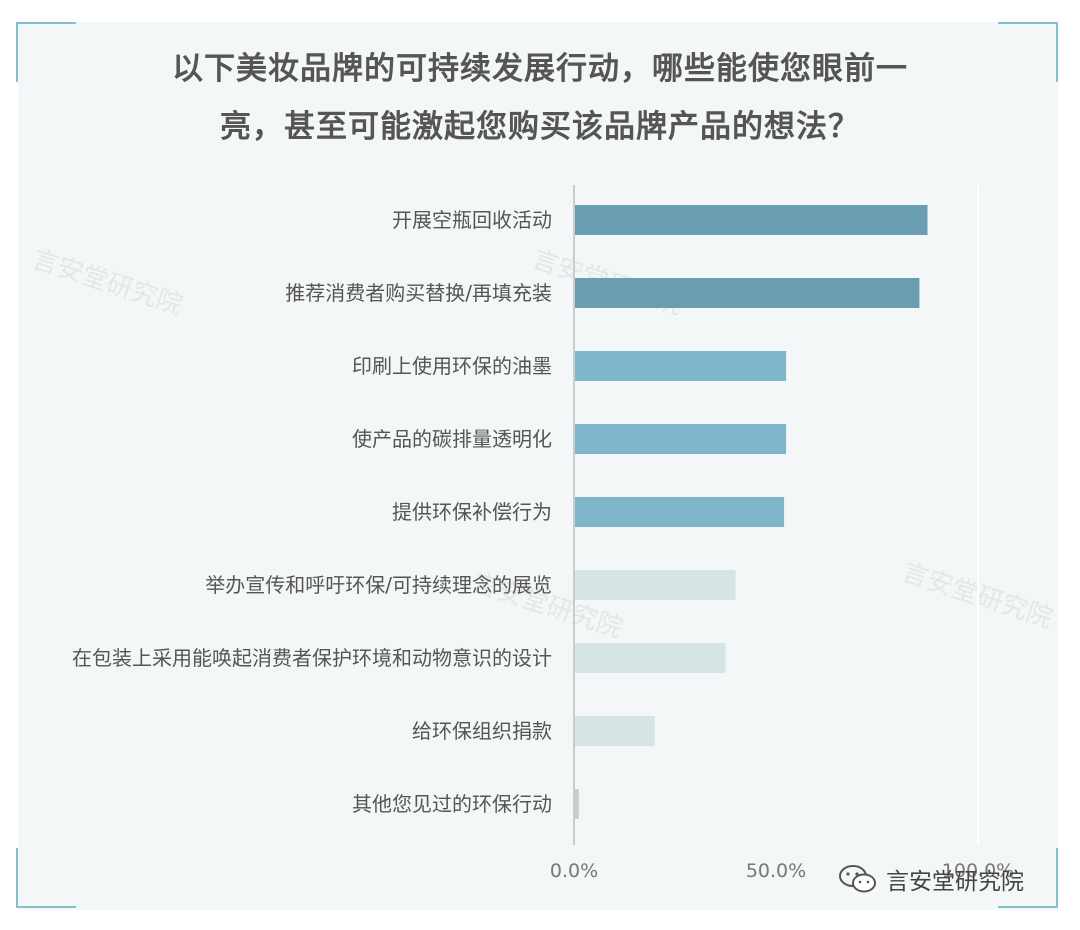 The width and height of the screenshot is (1080, 930). I want to click on frame-corner-bottom-right, so click(1028, 878).